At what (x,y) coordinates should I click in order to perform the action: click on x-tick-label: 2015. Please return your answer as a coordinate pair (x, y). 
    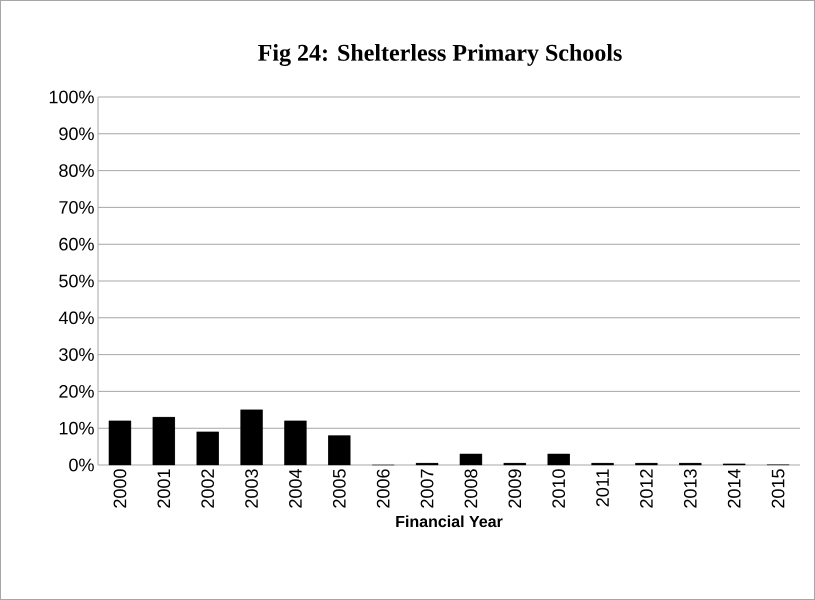
    Looking at the image, I should click on (778, 488).